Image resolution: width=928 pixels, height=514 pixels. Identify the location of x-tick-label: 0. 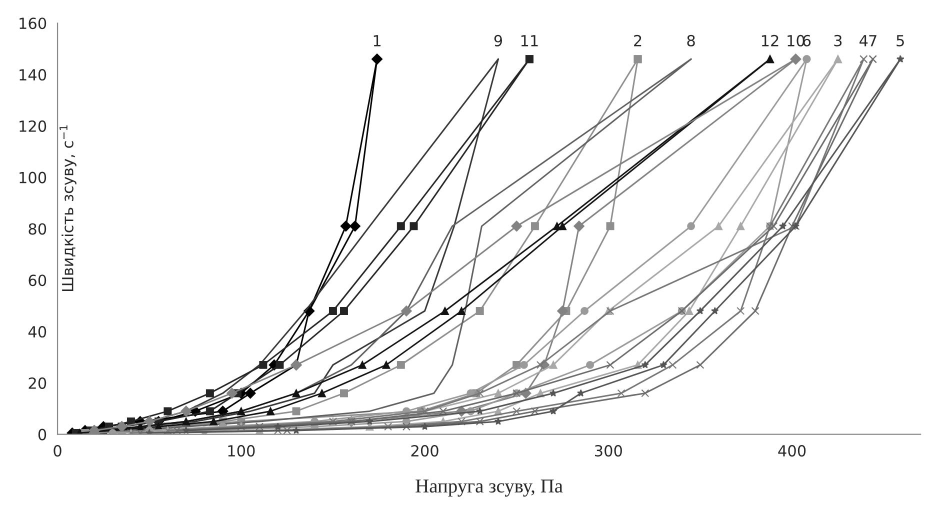
(58, 451).